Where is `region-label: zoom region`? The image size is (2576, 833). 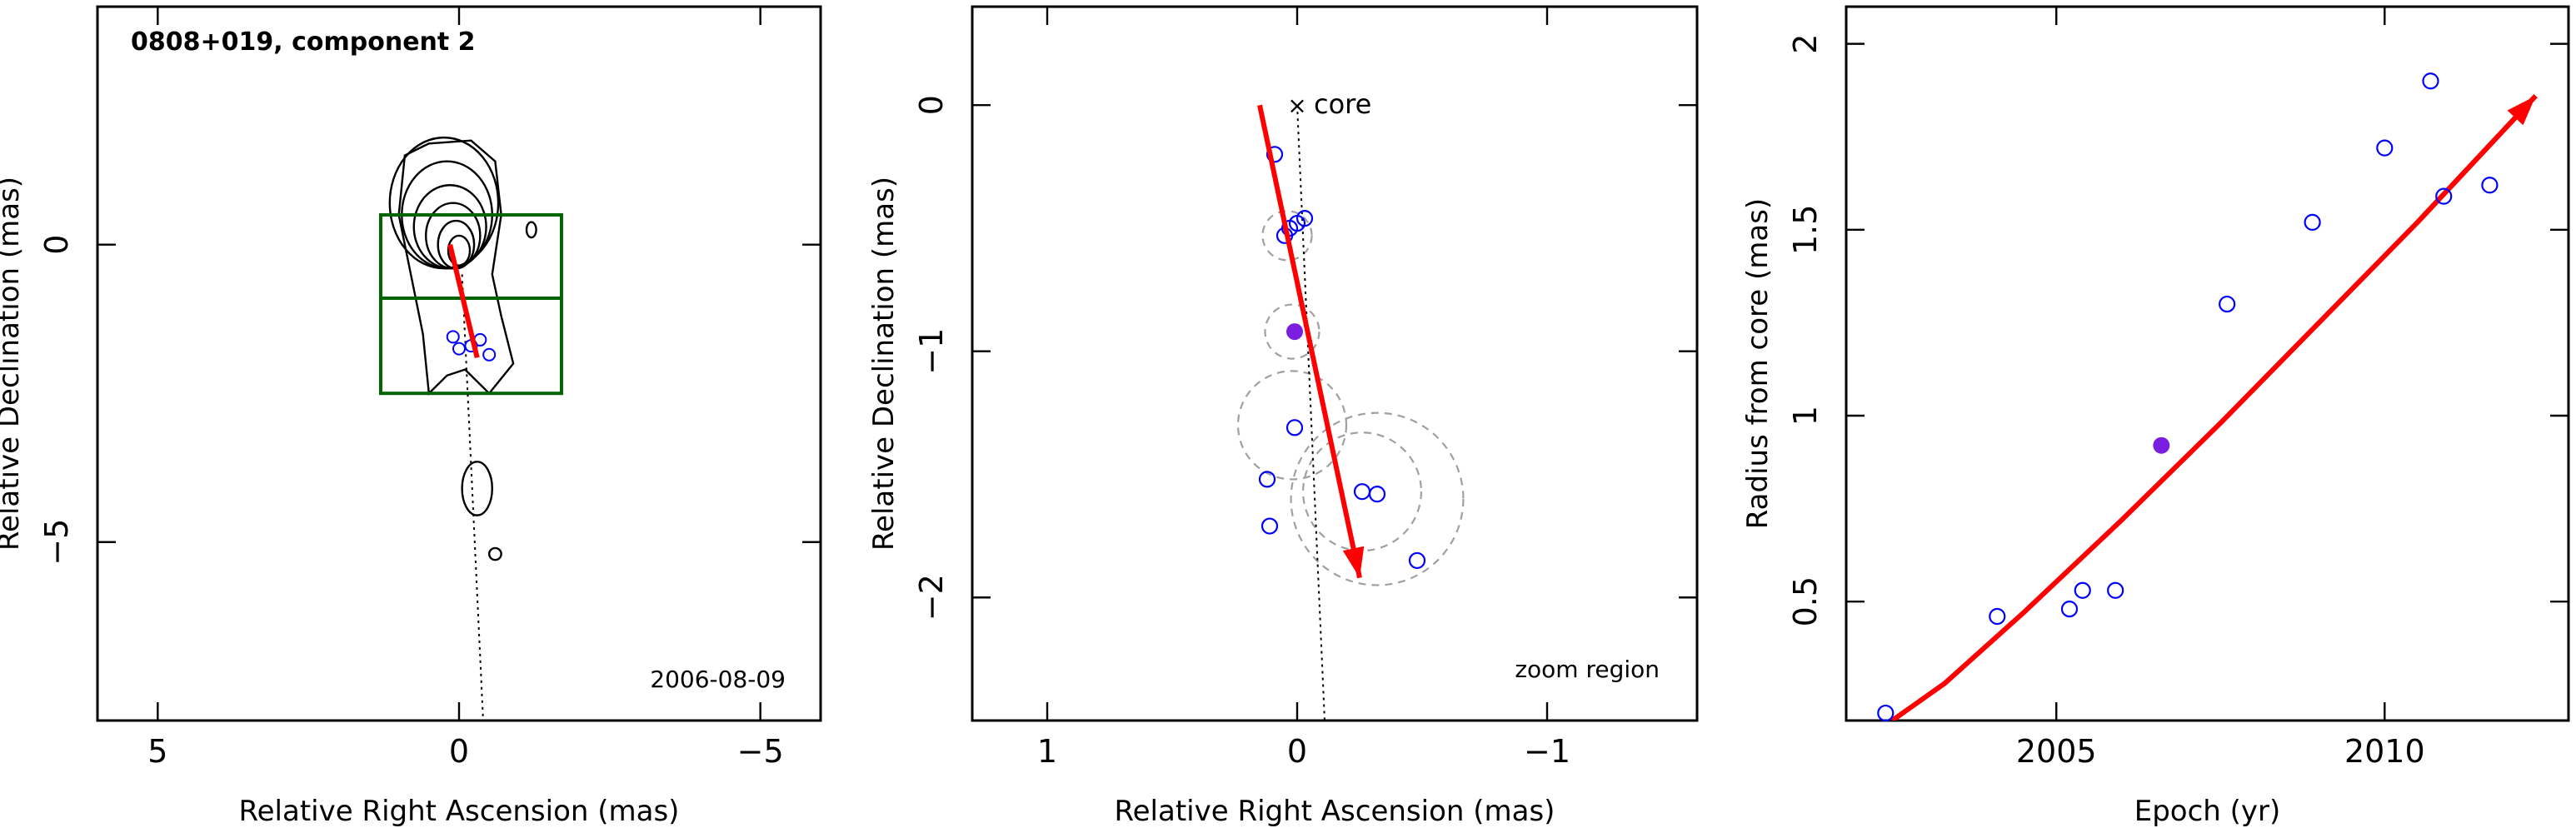 region-label: zoom region is located at coordinates (1587, 669).